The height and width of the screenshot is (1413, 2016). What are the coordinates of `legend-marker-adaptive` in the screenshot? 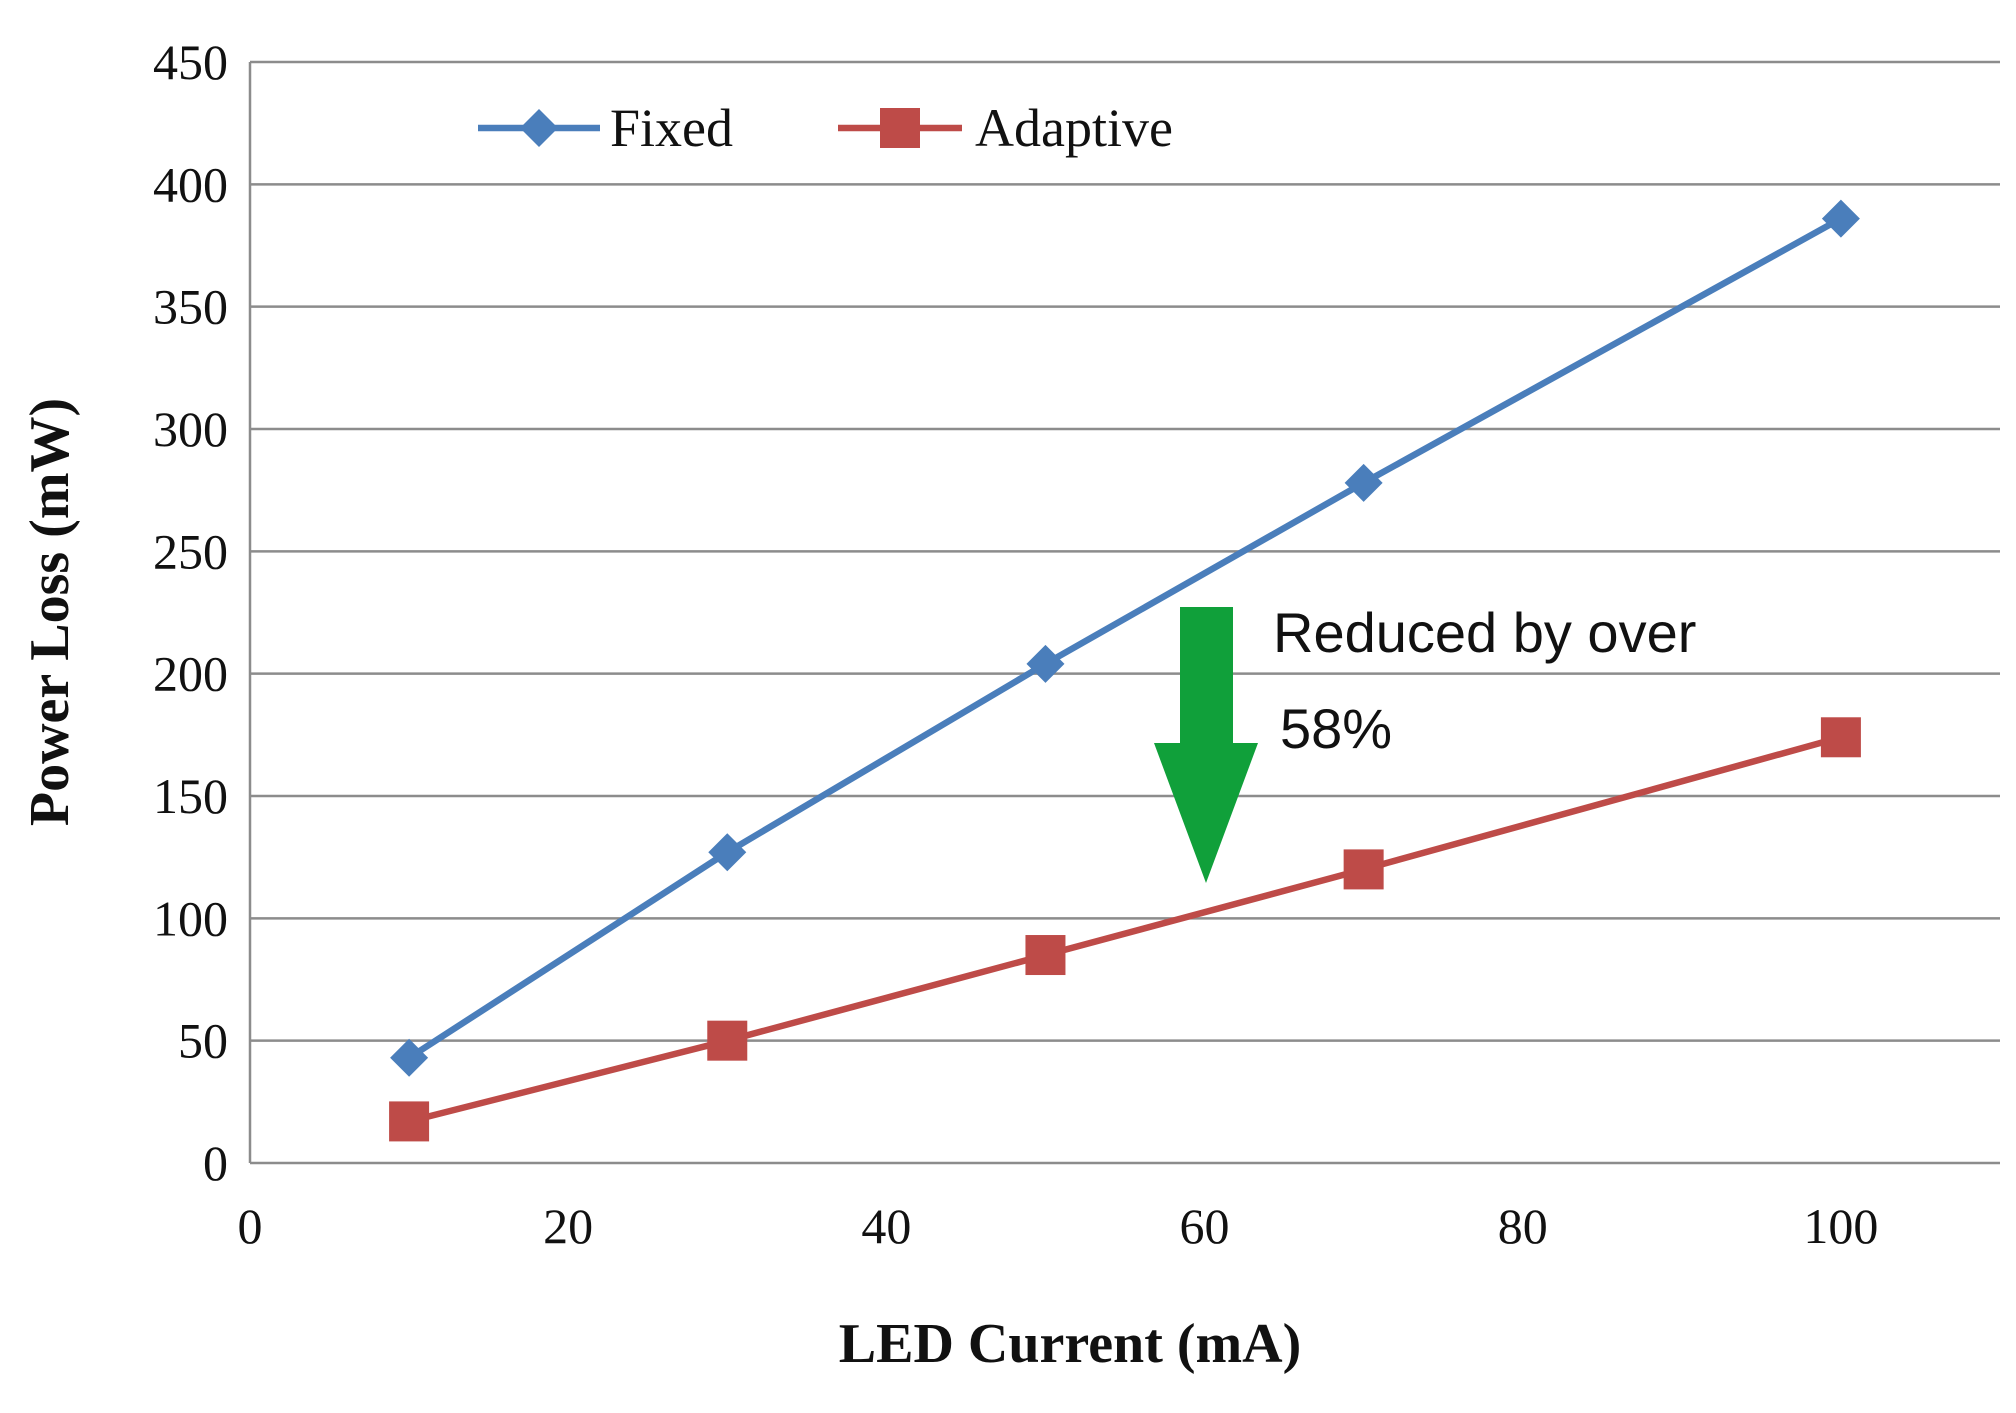 It's located at (900, 128).